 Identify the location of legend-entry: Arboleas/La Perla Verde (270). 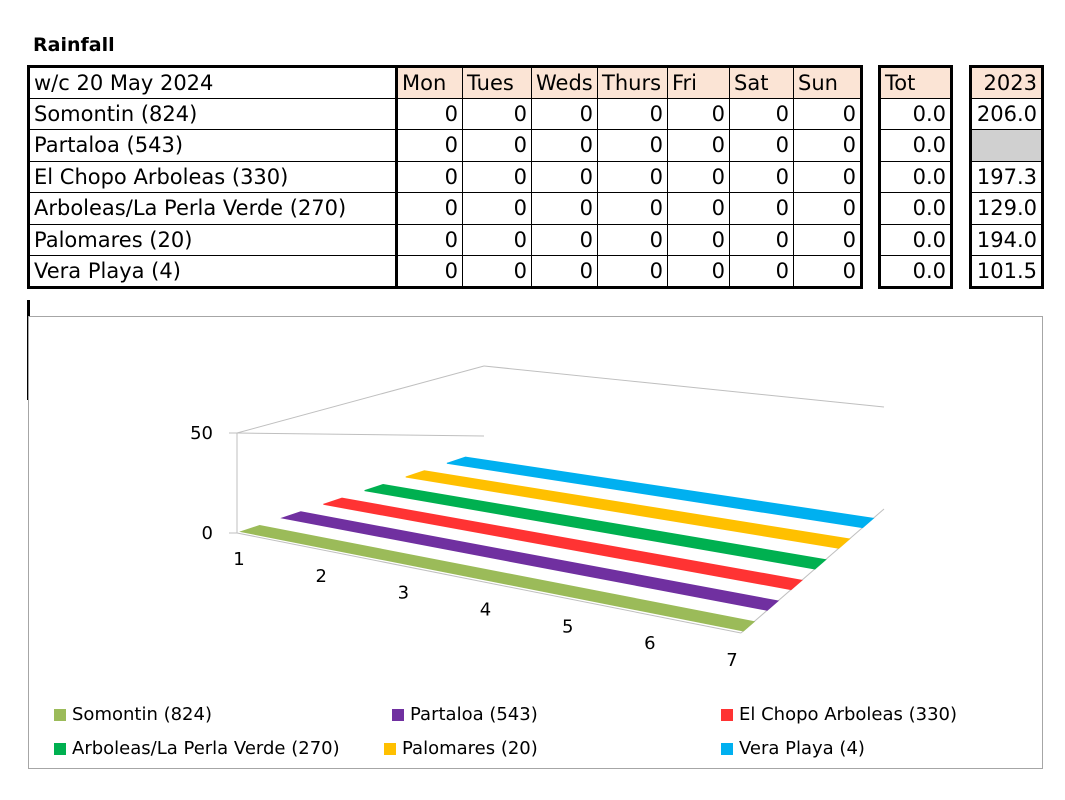
(197, 748).